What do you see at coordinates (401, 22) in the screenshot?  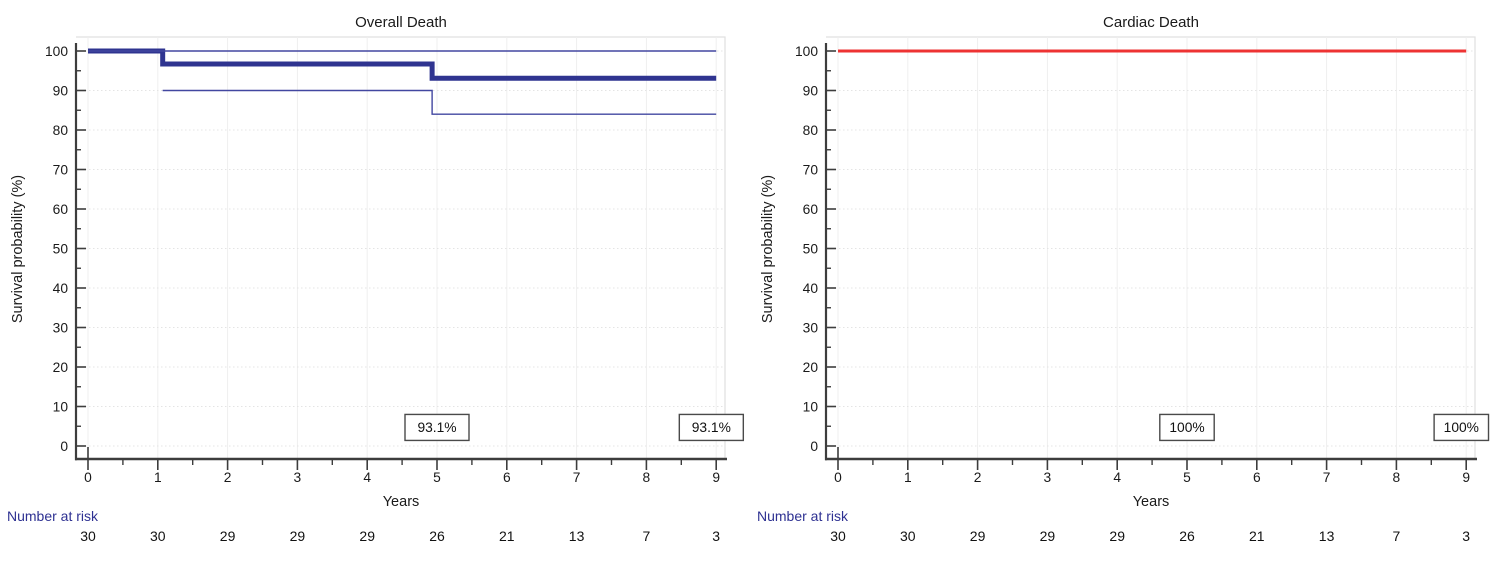 I see `chart-title: Overall Death` at bounding box center [401, 22].